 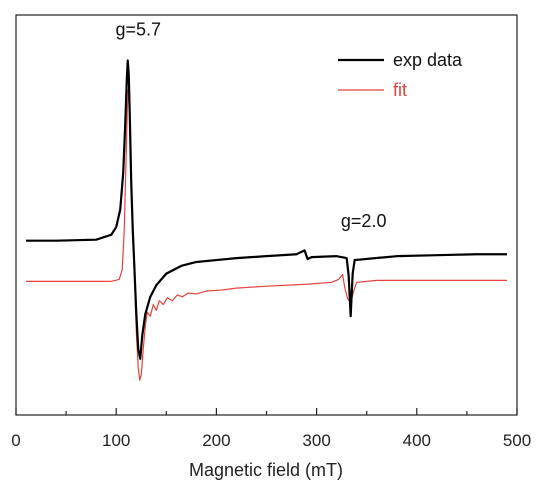 I want to click on annotation-label: g=5.7, so click(x=138, y=29).